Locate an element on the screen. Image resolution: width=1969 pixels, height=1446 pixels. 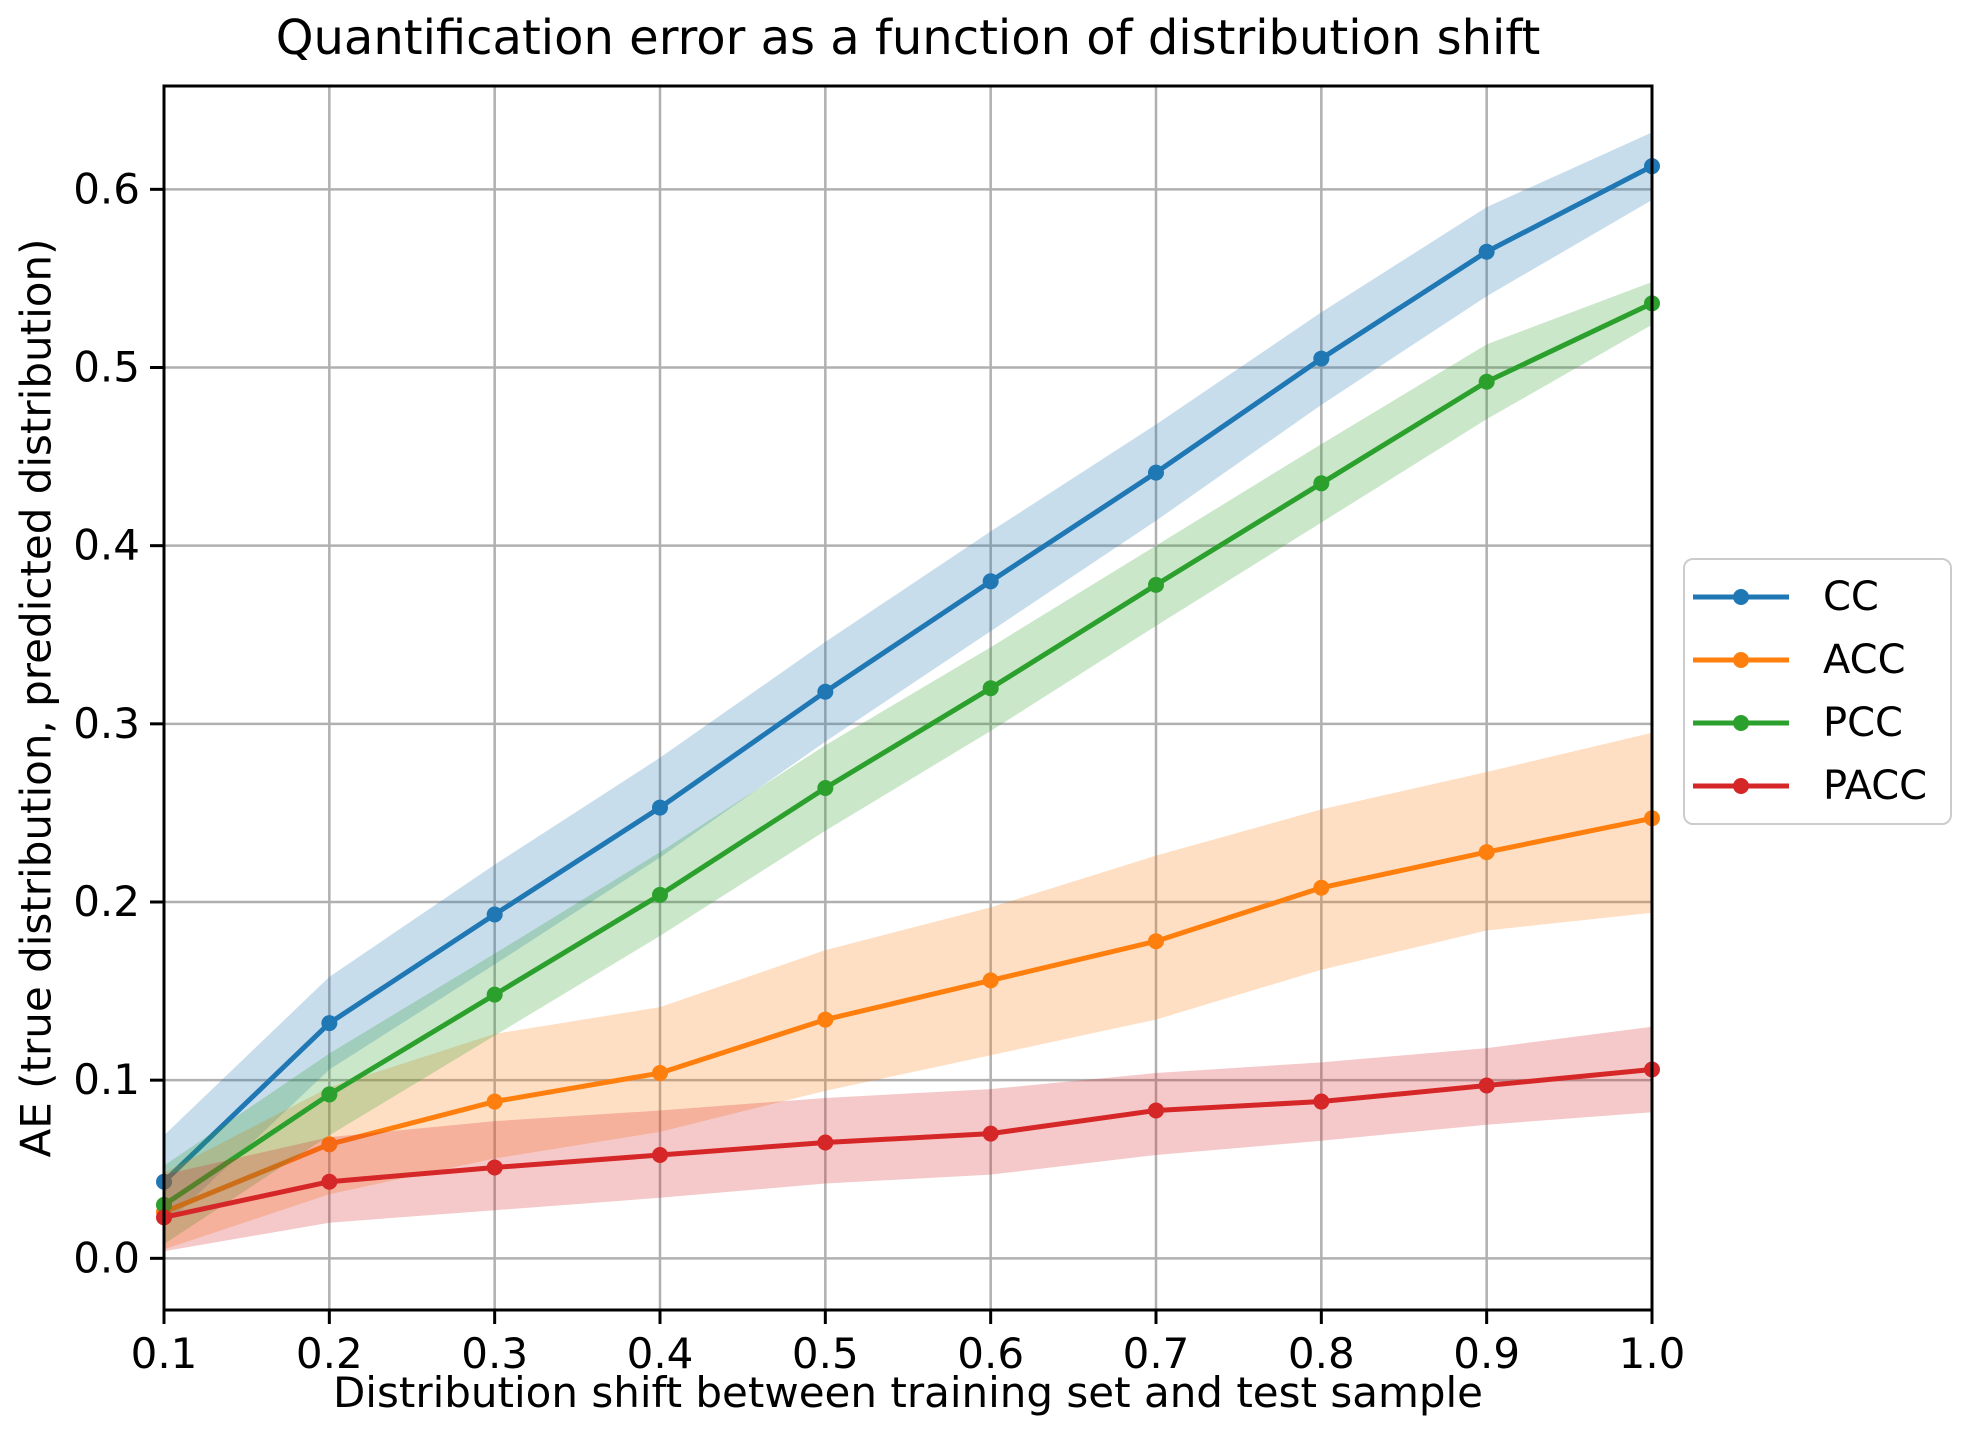
y-tick-label: 0.2 is located at coordinates (106, 901).